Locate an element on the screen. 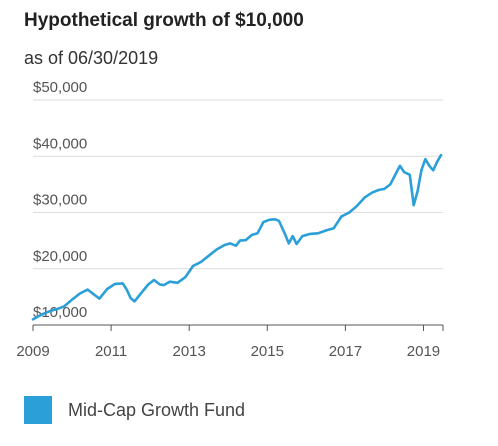 The width and height of the screenshot is (498, 446). legend-label: Mid-Cap Growth Fund is located at coordinates (157, 409).